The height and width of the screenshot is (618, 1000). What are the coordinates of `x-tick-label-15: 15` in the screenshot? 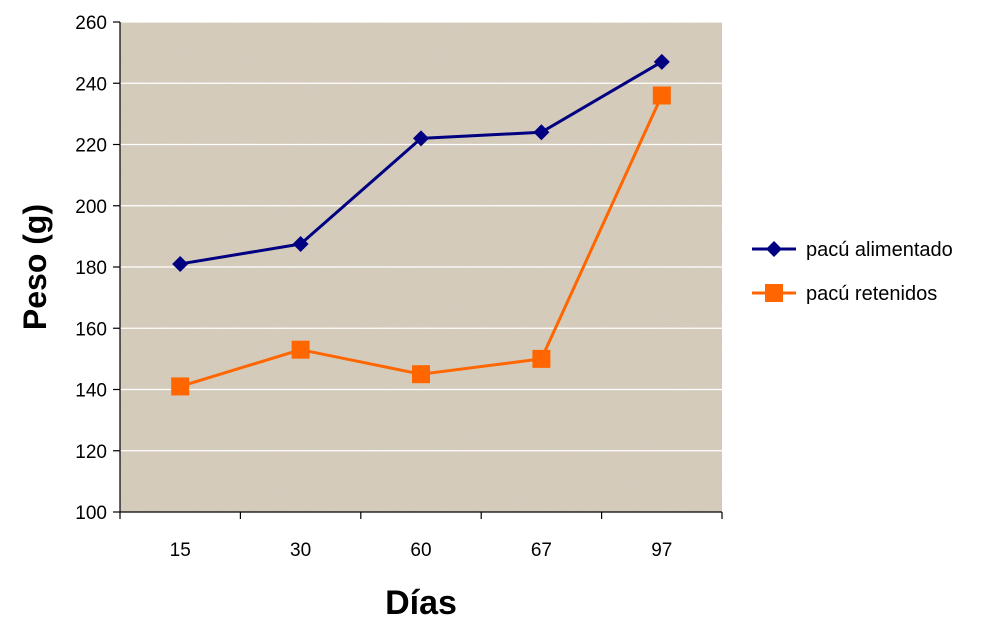 It's located at (180, 550).